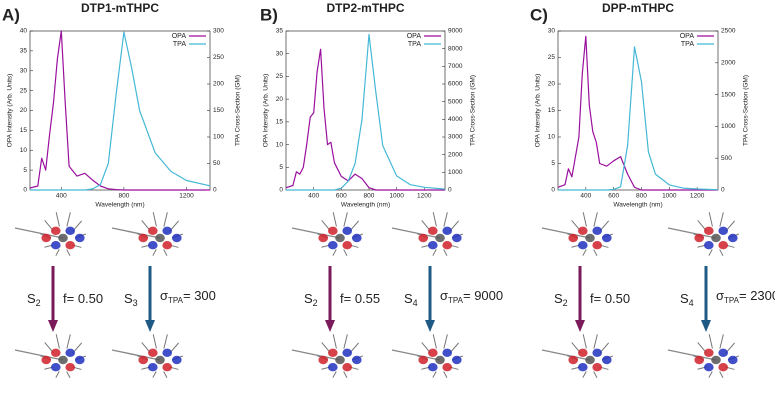 This screenshot has height=396, width=775. What do you see at coordinates (24, 150) in the screenshot?
I see `y-tick-label: 10` at bounding box center [24, 150].